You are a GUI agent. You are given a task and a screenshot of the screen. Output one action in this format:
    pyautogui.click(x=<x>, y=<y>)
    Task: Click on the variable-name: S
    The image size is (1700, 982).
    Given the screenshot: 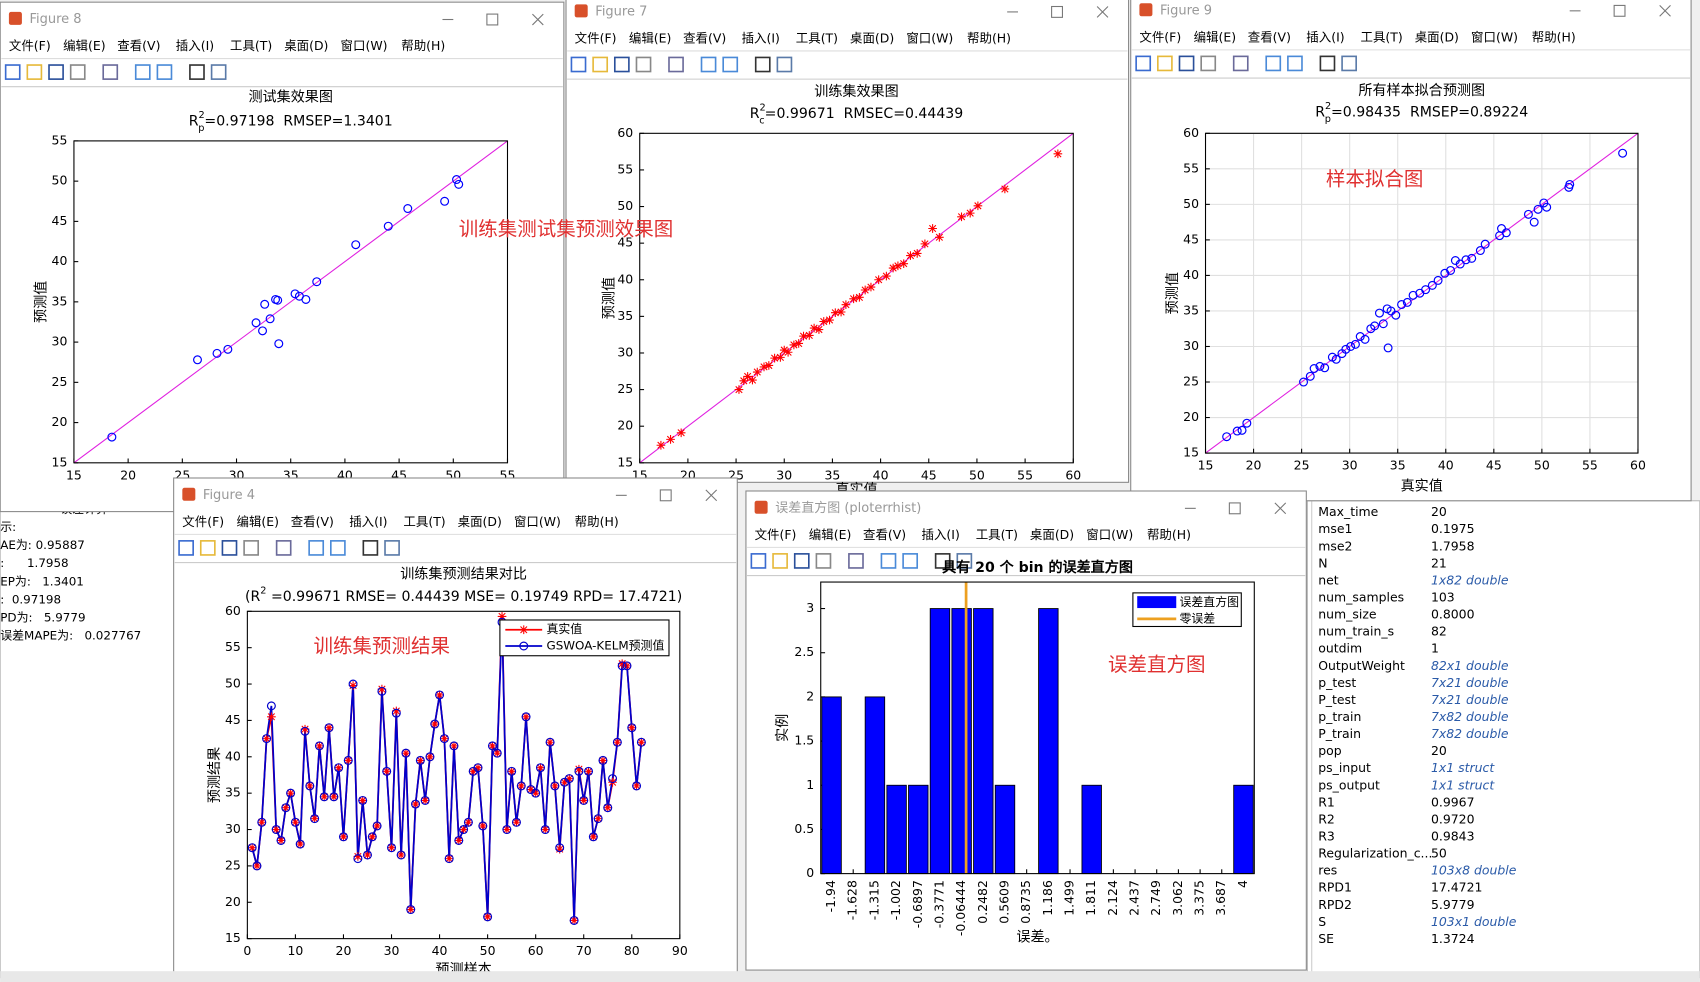 What is the action you would take?
    pyautogui.click(x=1322, y=921)
    